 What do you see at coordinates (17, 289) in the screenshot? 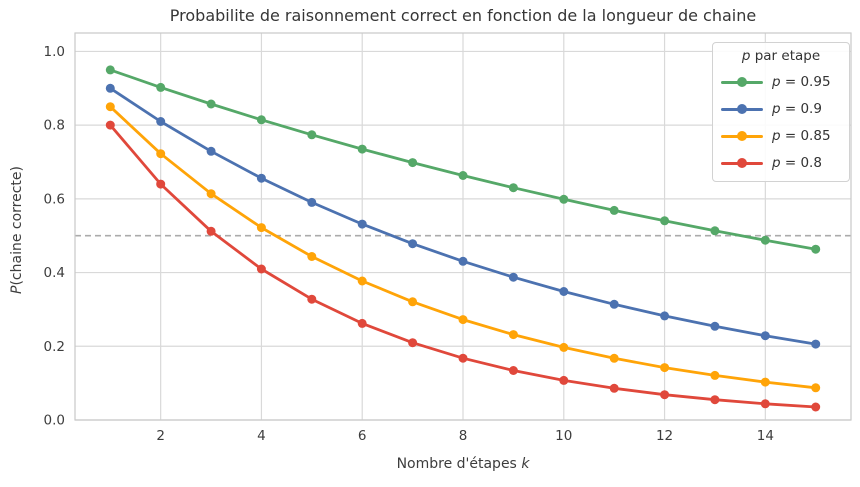
I see `y-axis-label-variable: P` at bounding box center [17, 289].